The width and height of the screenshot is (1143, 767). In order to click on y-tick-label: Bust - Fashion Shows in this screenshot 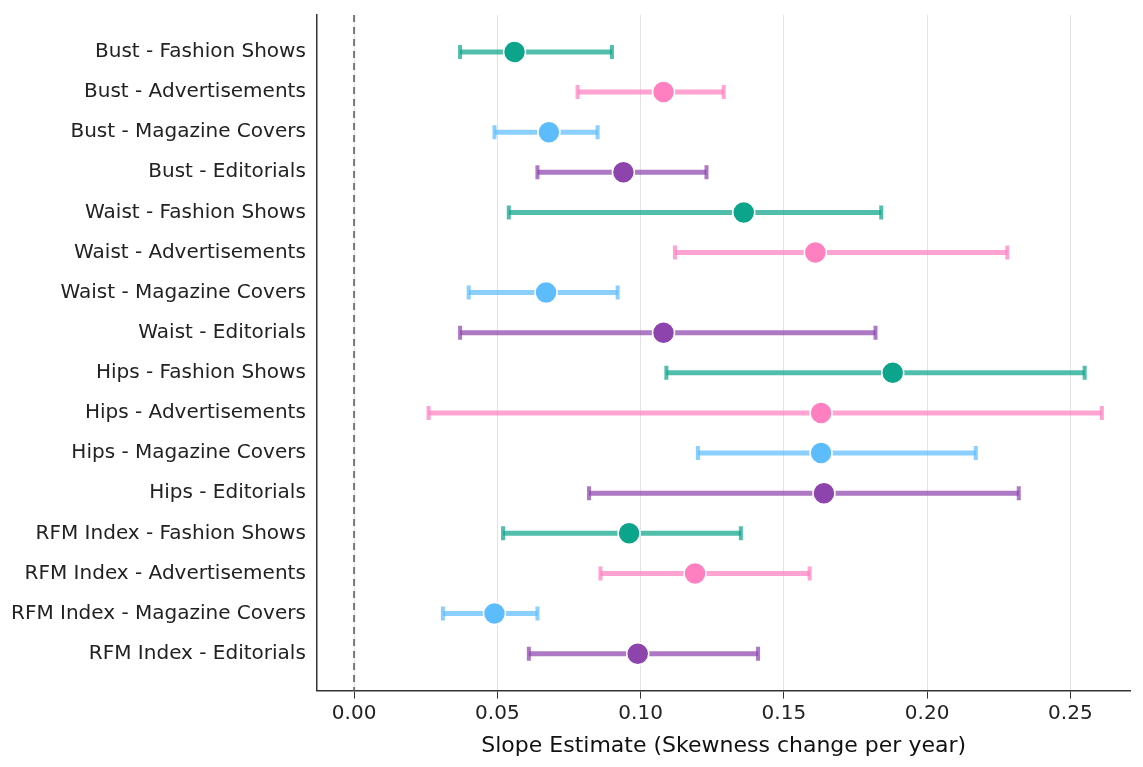, I will do `click(200, 50)`.